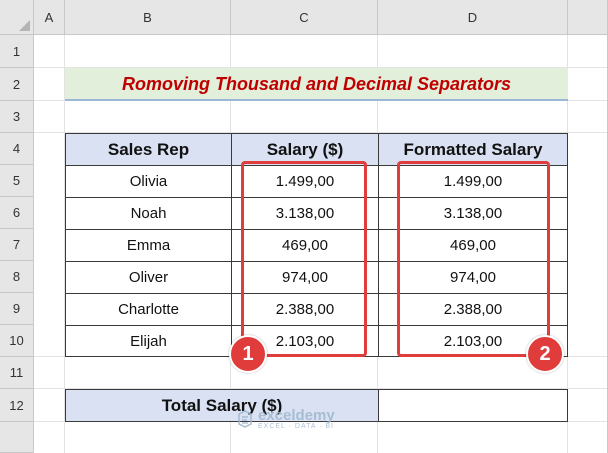  I want to click on step-badge-1: 1, so click(248, 354).